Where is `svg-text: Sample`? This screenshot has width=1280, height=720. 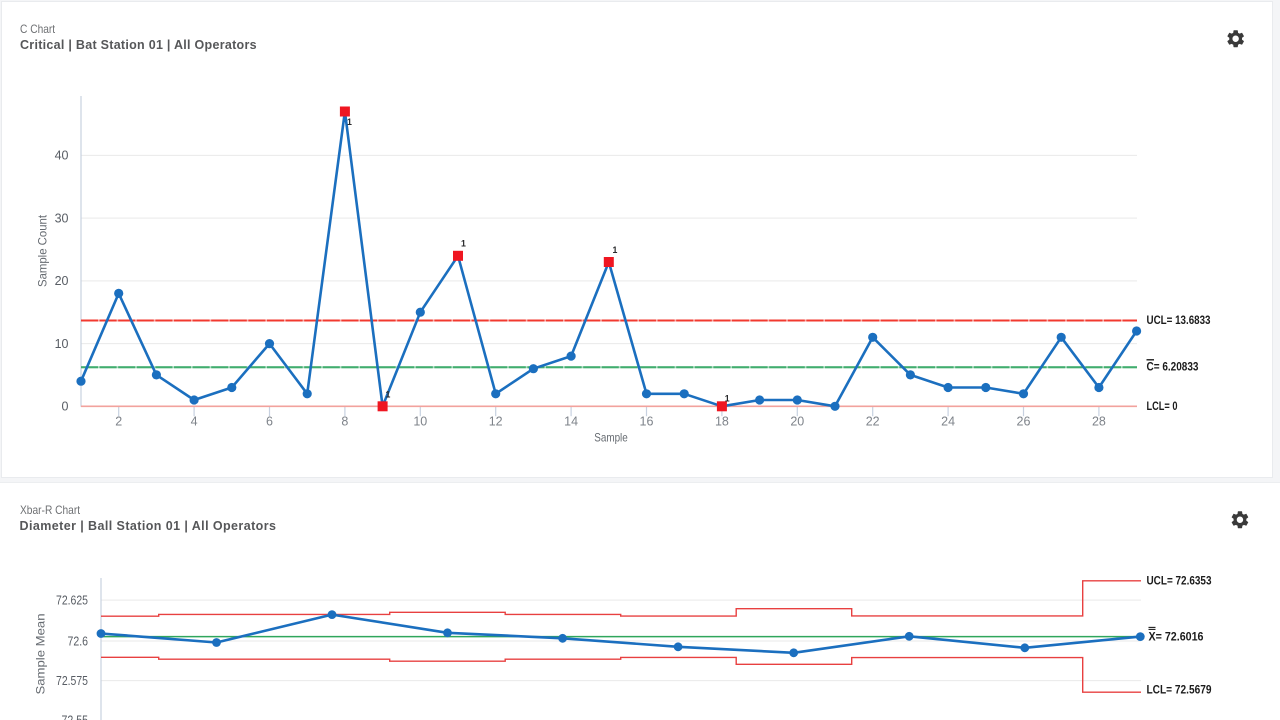
svg-text: Sample is located at coordinates (611, 438).